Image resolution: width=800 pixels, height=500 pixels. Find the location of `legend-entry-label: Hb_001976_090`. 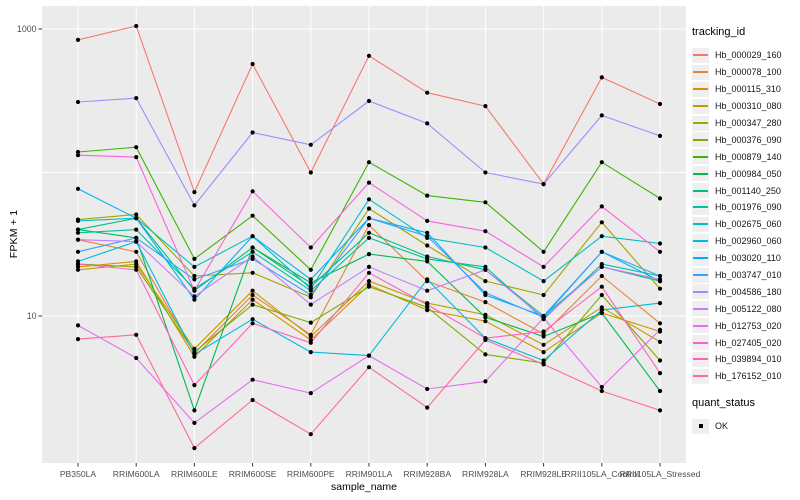

legend-entry-label: Hb_001976_090 is located at coordinates (748, 207).